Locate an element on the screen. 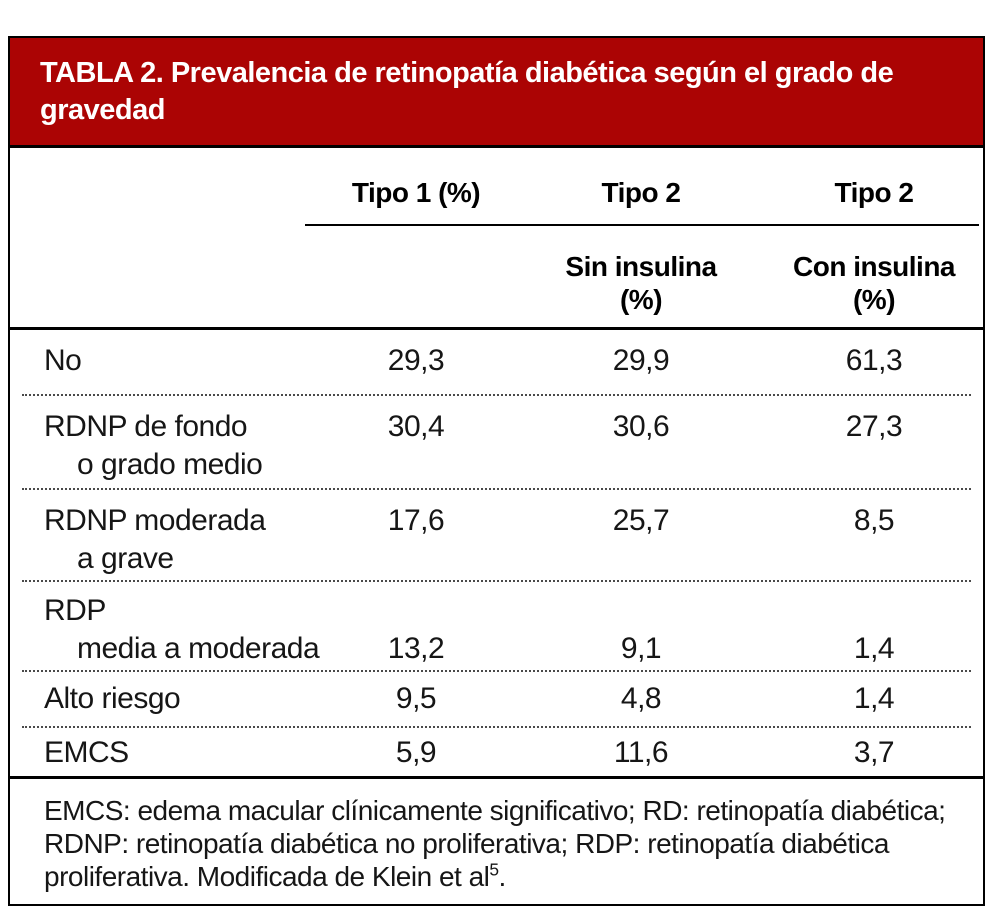 This screenshot has width=993, height=924. row-label-line1: No is located at coordinates (63, 360).